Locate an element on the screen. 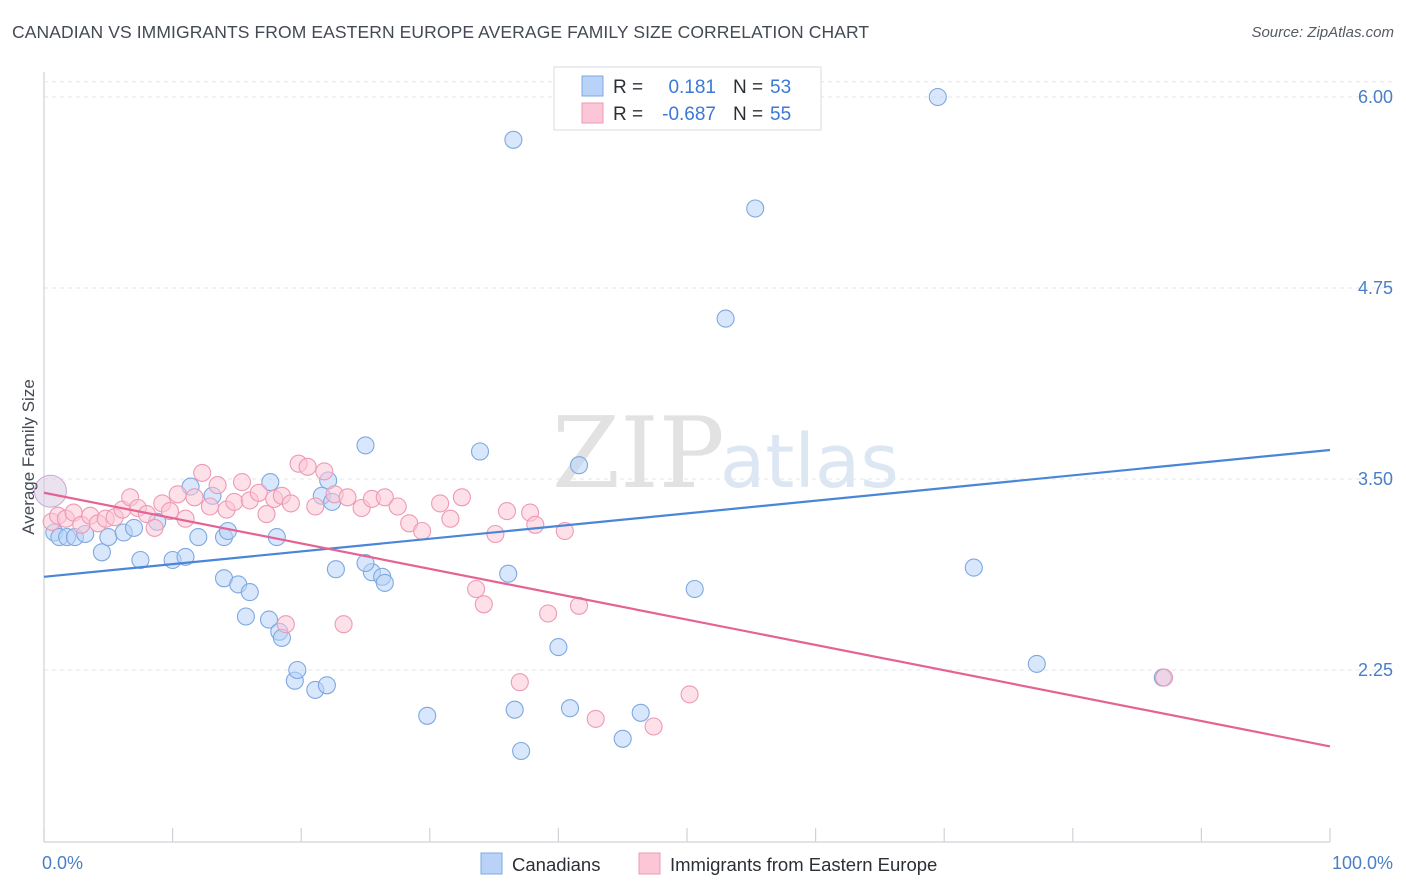 The width and height of the screenshot is (1406, 892). legend-swatch-canadians is located at coordinates (592, 86).